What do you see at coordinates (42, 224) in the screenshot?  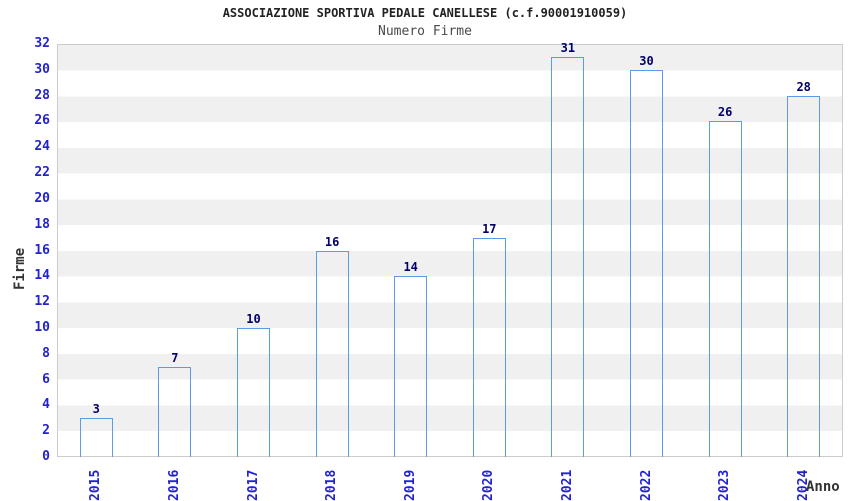 I see `y-tick-label: 18` at bounding box center [42, 224].